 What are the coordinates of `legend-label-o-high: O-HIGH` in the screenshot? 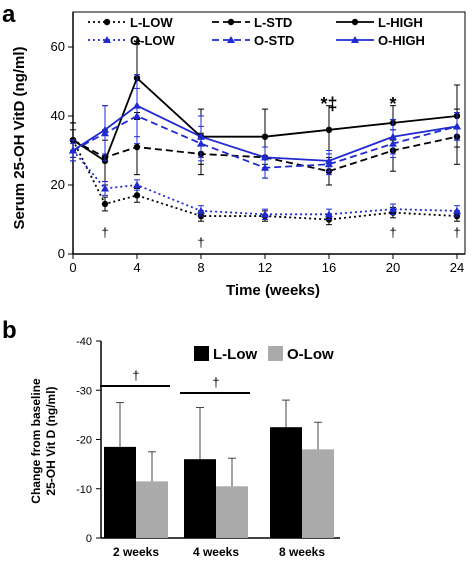 It's located at (401, 40).